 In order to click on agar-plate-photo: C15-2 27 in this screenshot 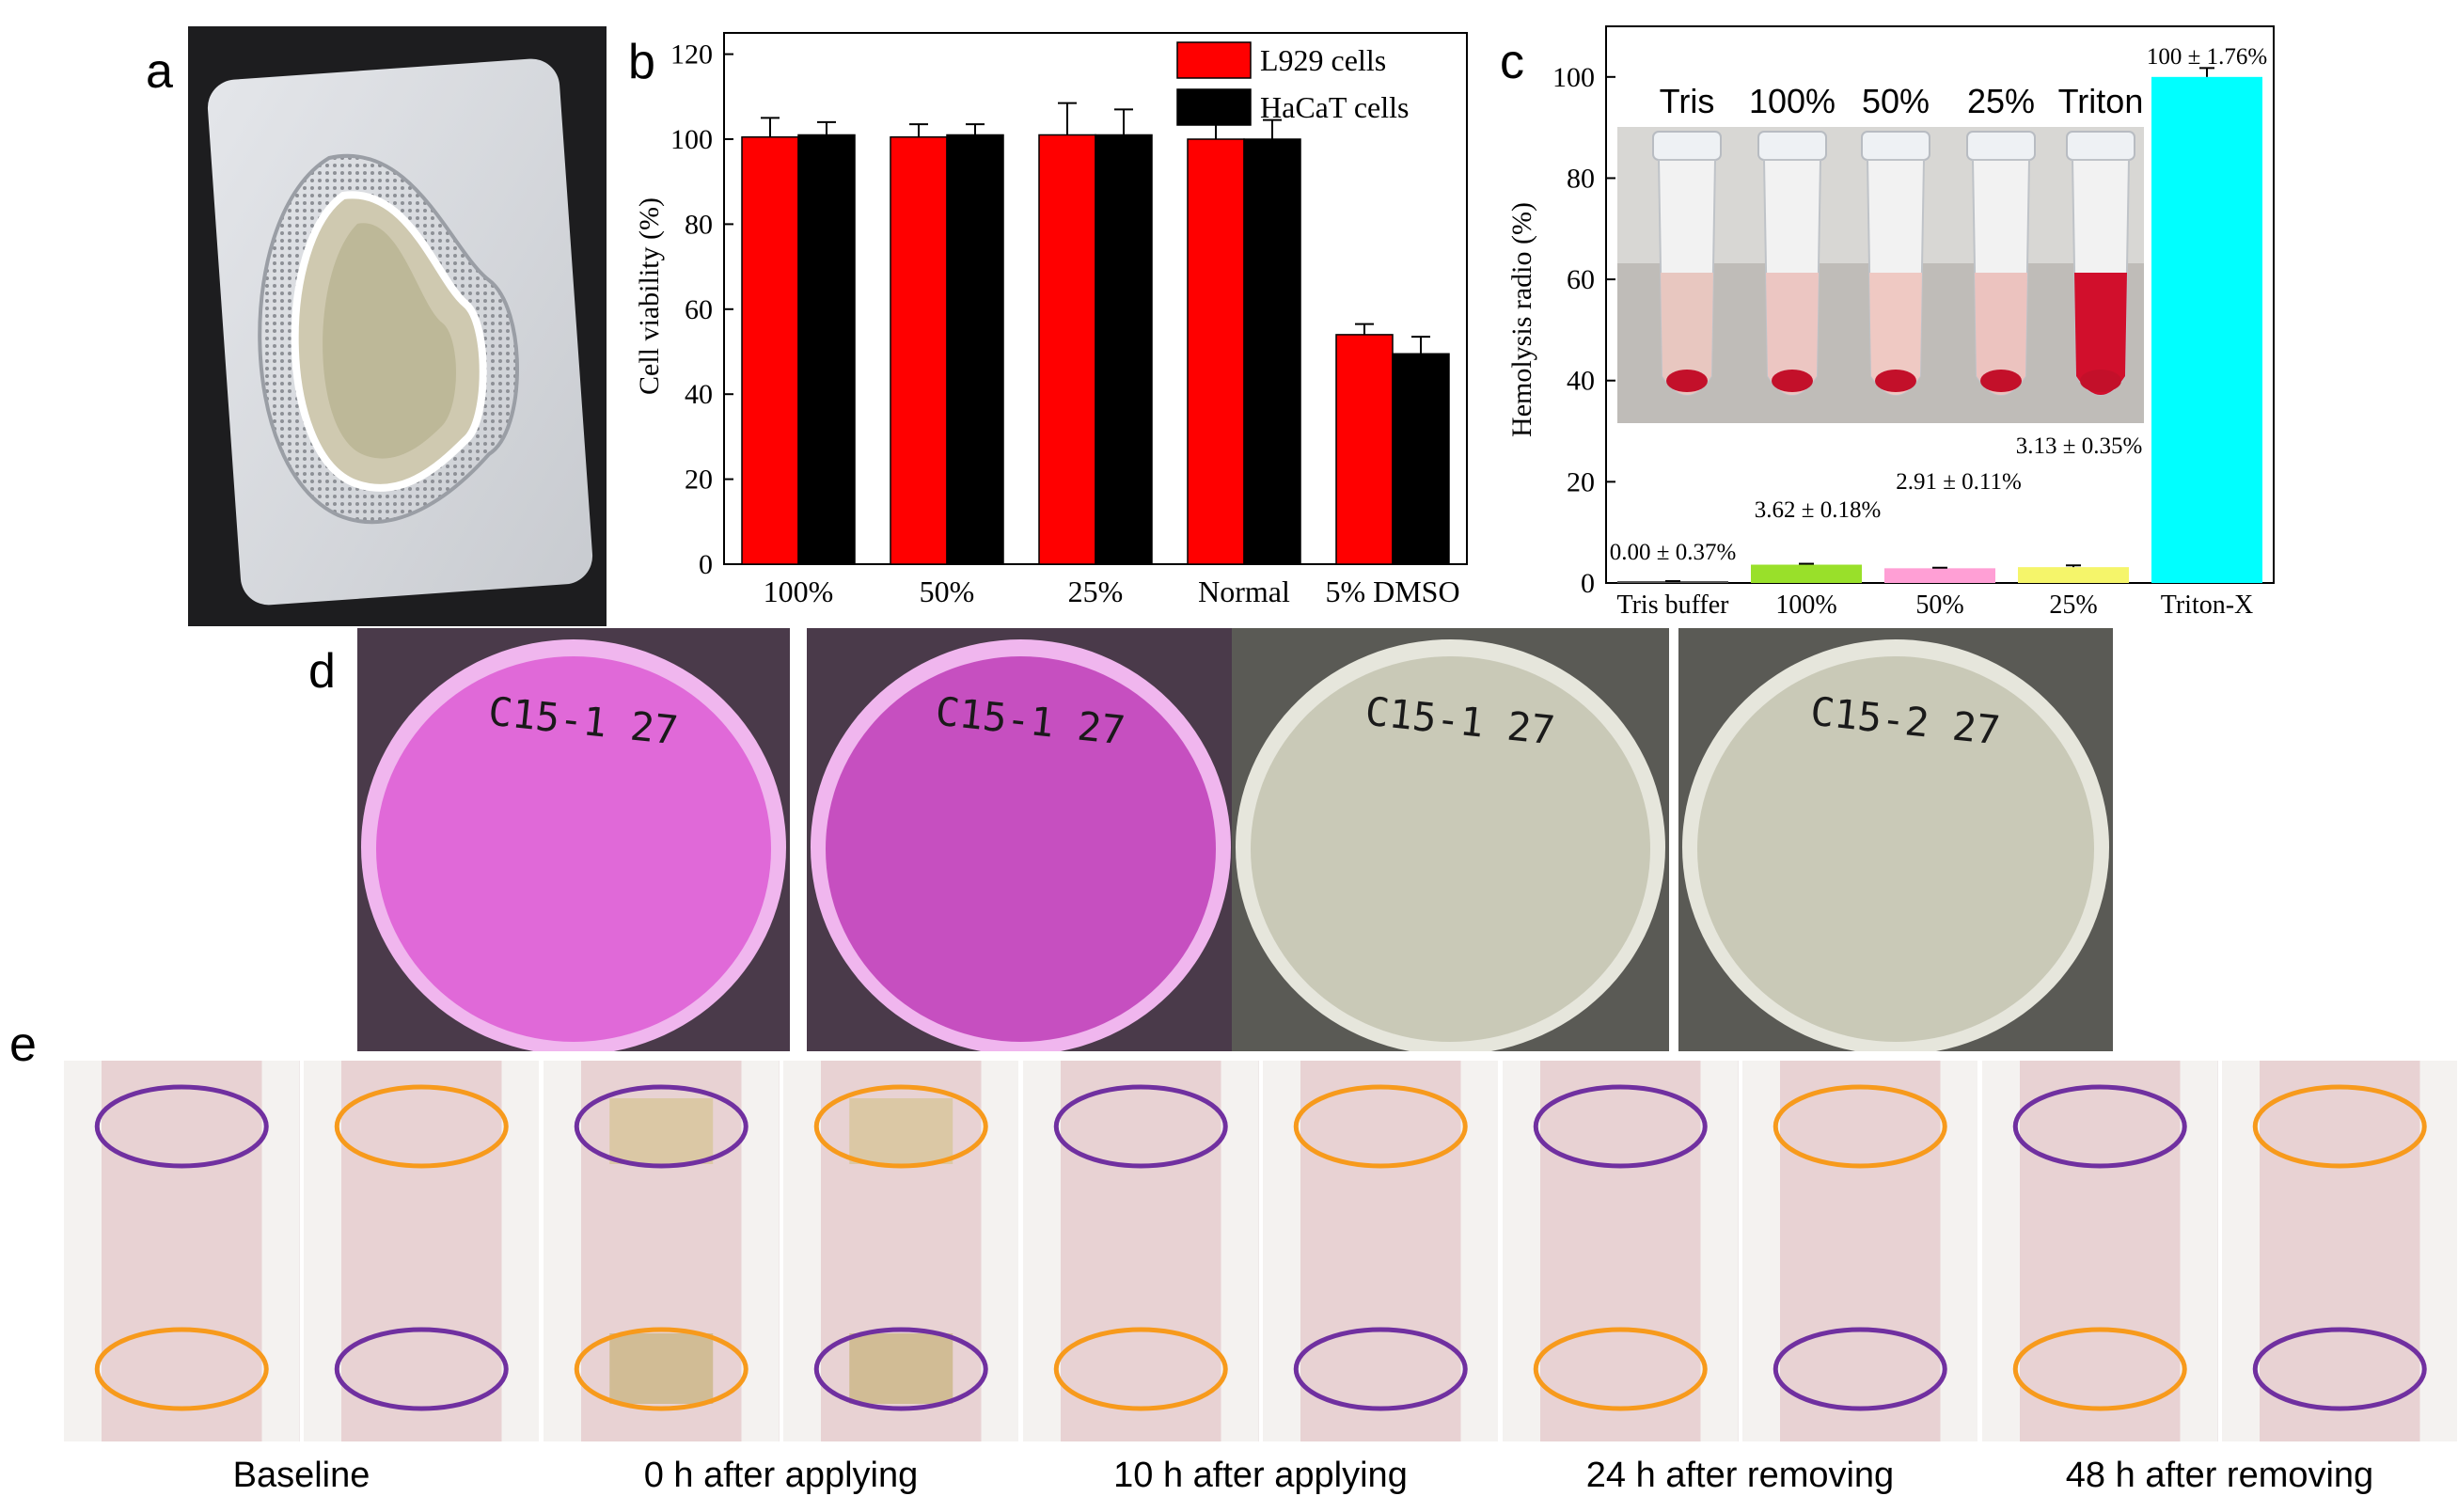, I will do `click(1895, 840)`.